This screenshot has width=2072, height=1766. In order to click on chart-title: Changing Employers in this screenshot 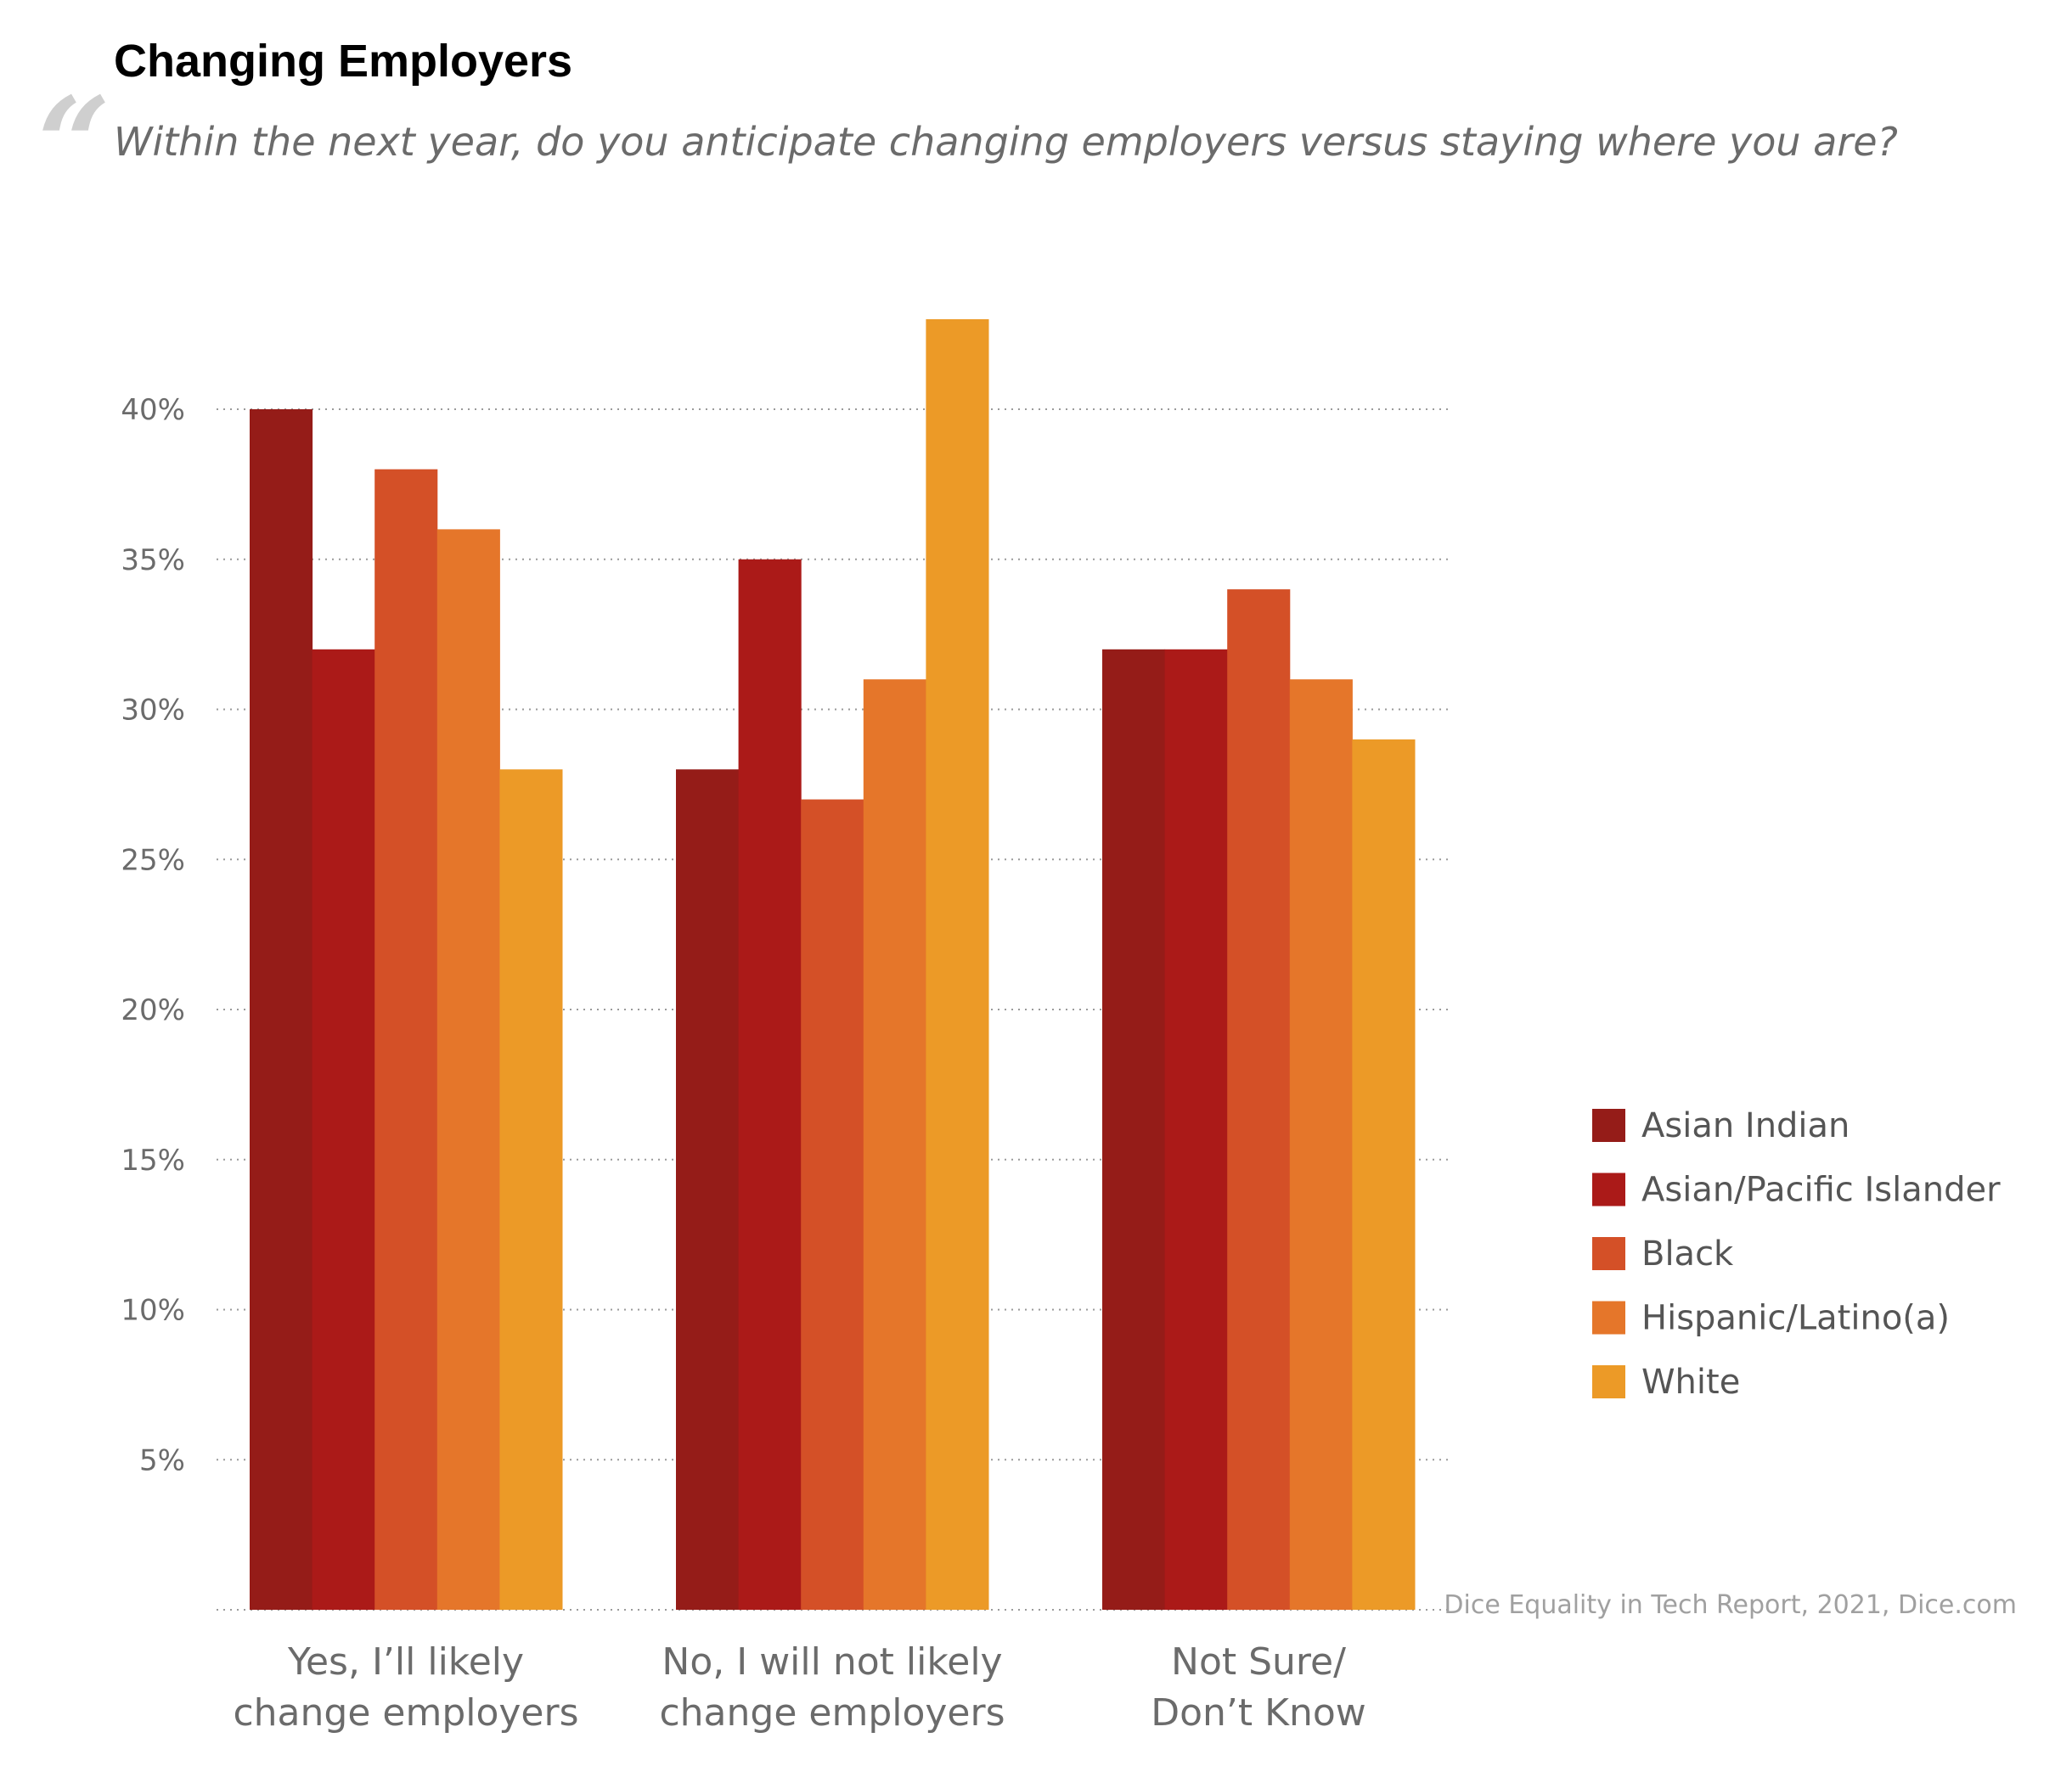, I will do `click(343, 61)`.